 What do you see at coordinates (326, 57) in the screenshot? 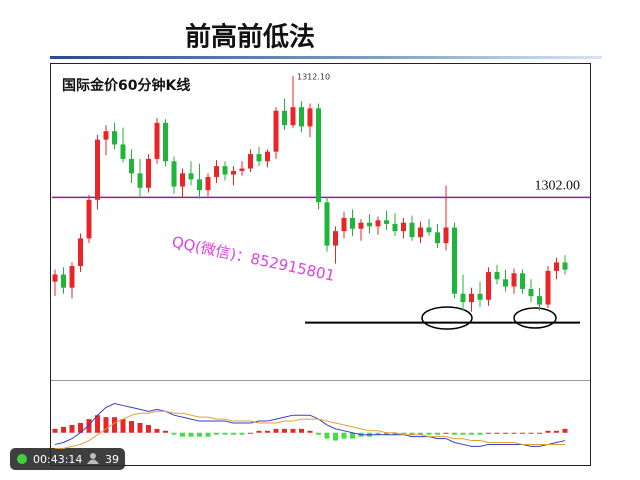
I see `title-rule` at bounding box center [326, 57].